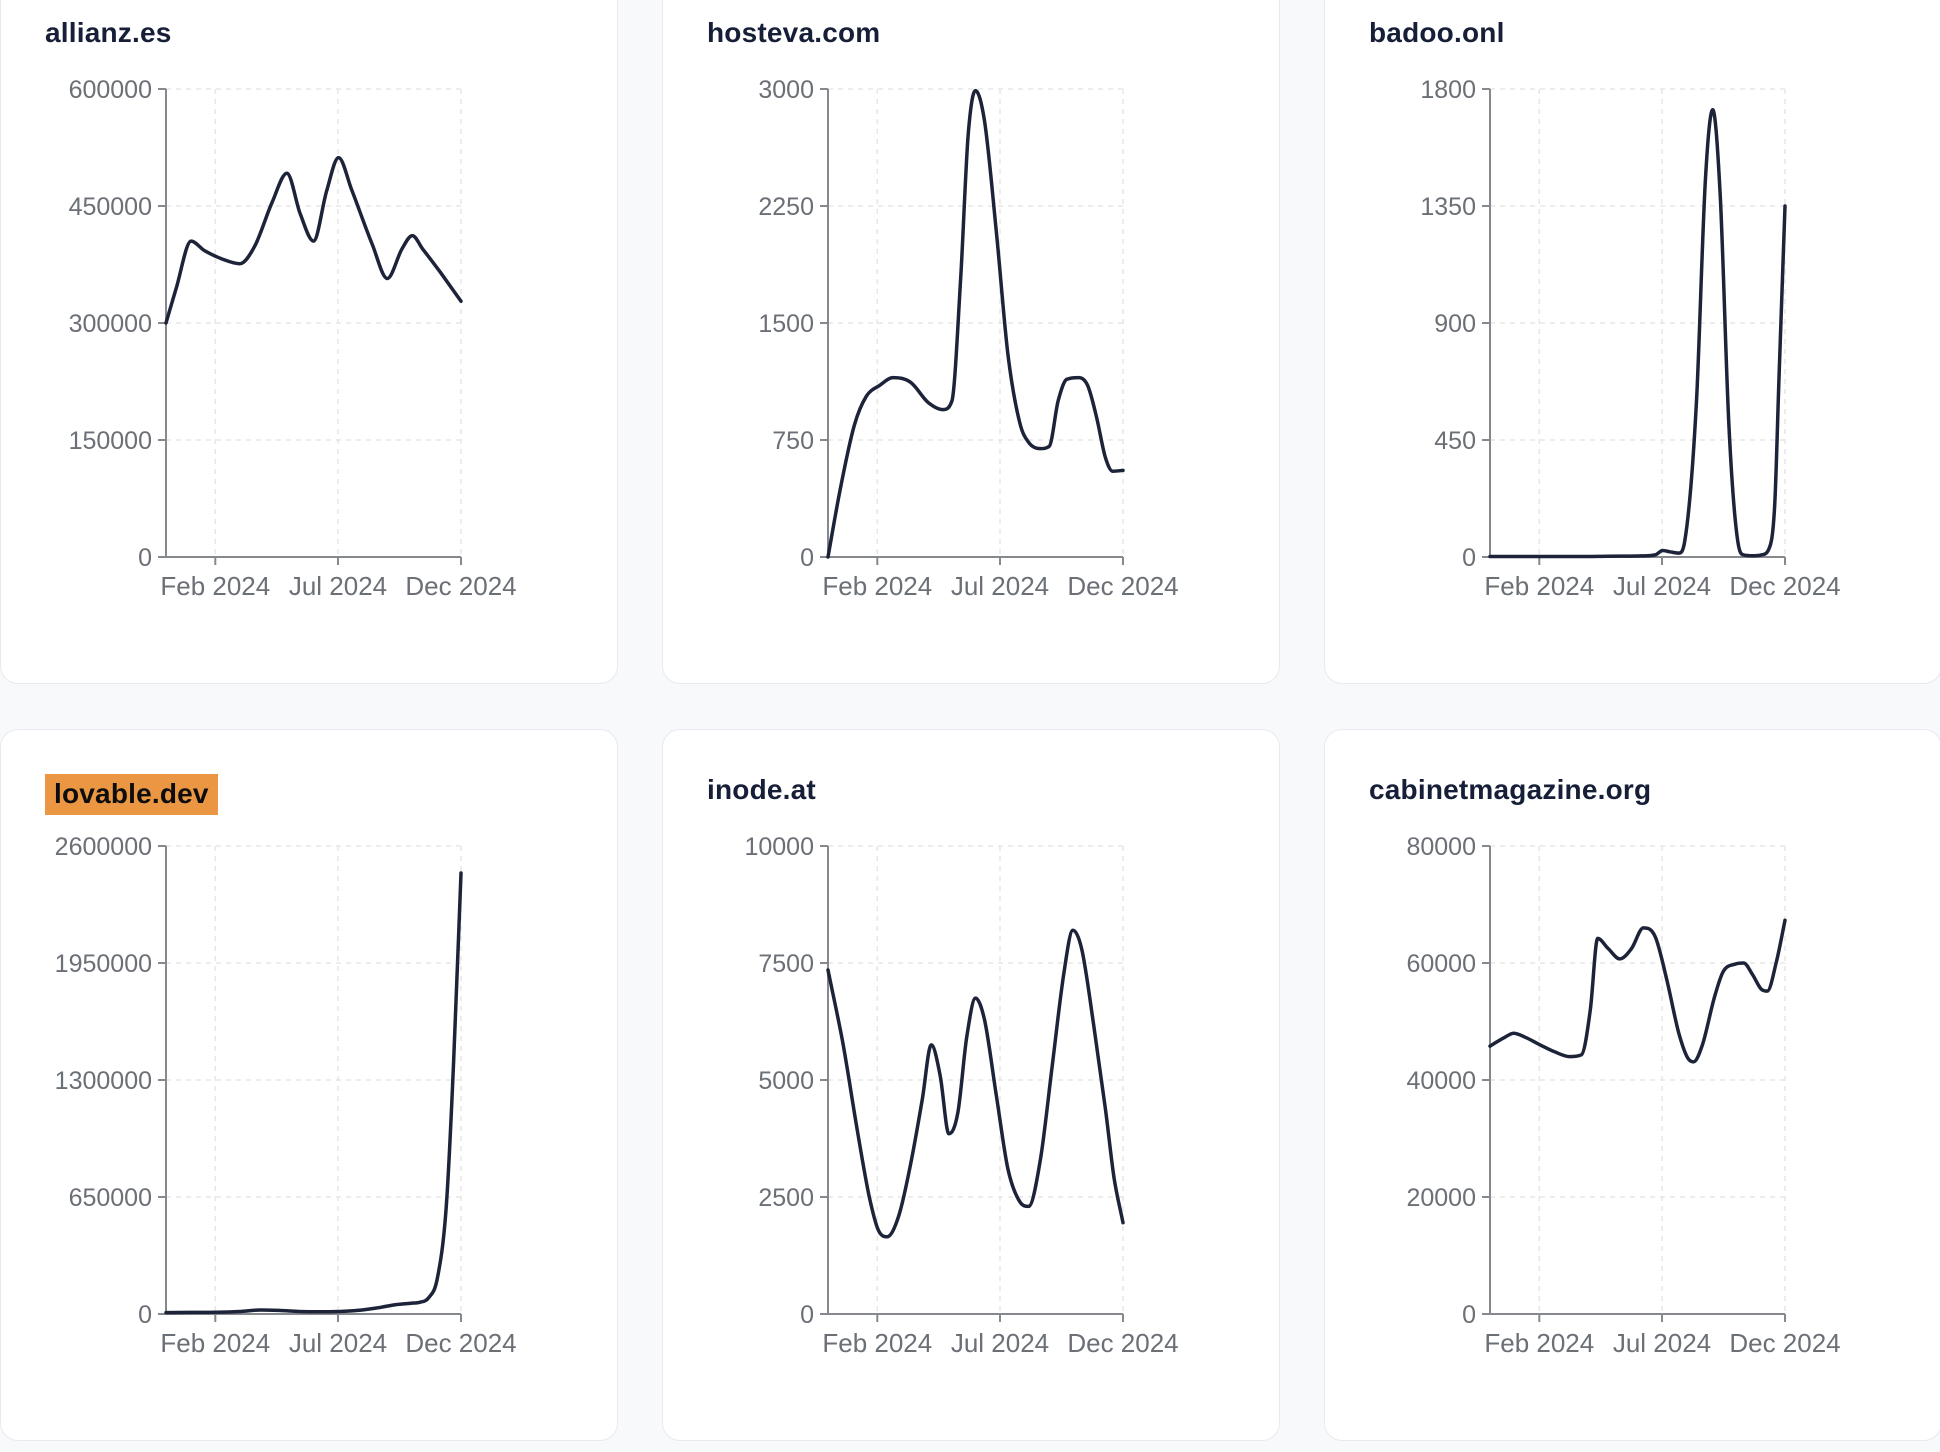 The image size is (1940, 1452). What do you see at coordinates (779, 847) in the screenshot?
I see `y-tick-label: 10000` at bounding box center [779, 847].